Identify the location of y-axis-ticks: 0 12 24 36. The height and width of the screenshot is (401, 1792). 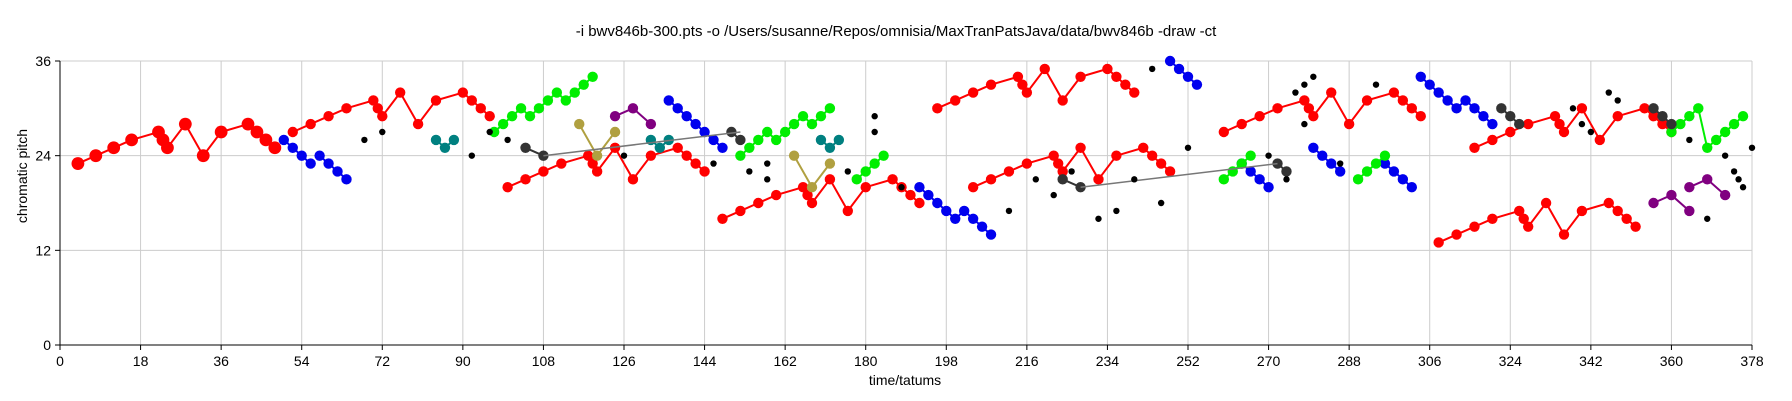
(47, 203).